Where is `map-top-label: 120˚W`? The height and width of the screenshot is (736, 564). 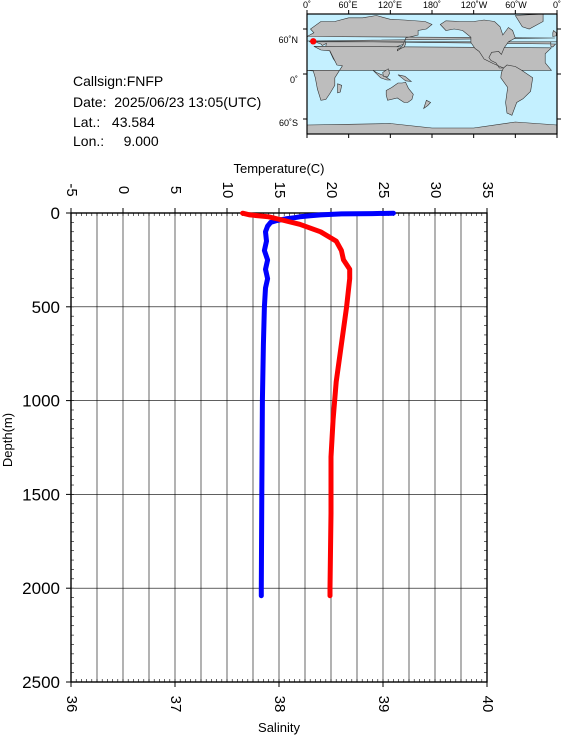
map-top-label: 120˚W is located at coordinates (474, 5).